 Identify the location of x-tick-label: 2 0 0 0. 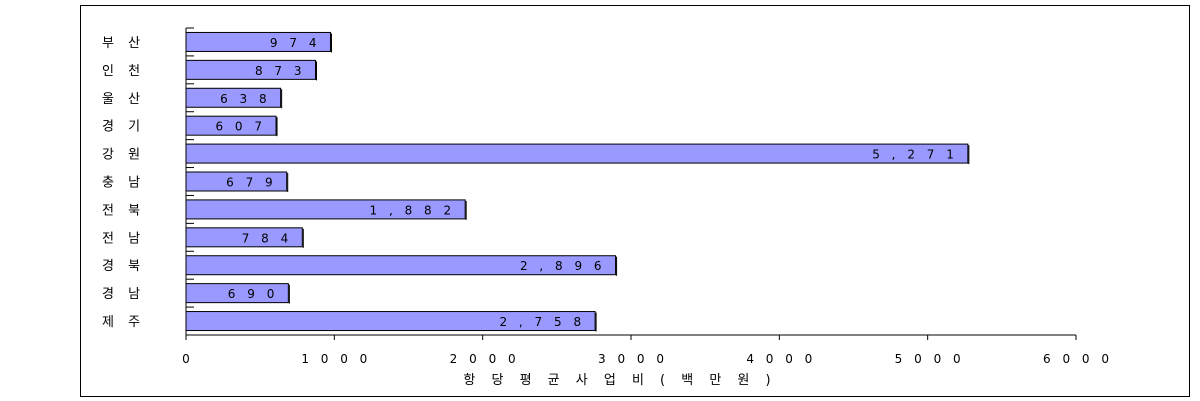
(485, 359).